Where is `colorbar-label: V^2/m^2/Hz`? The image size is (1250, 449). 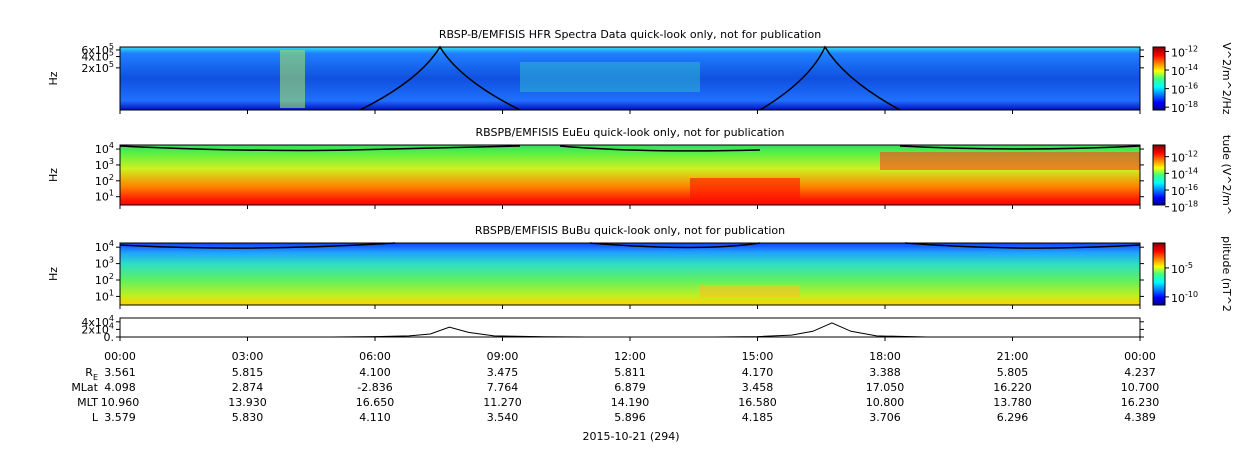
colorbar-label: V^2/m^2/Hz is located at coordinates (1226, 78).